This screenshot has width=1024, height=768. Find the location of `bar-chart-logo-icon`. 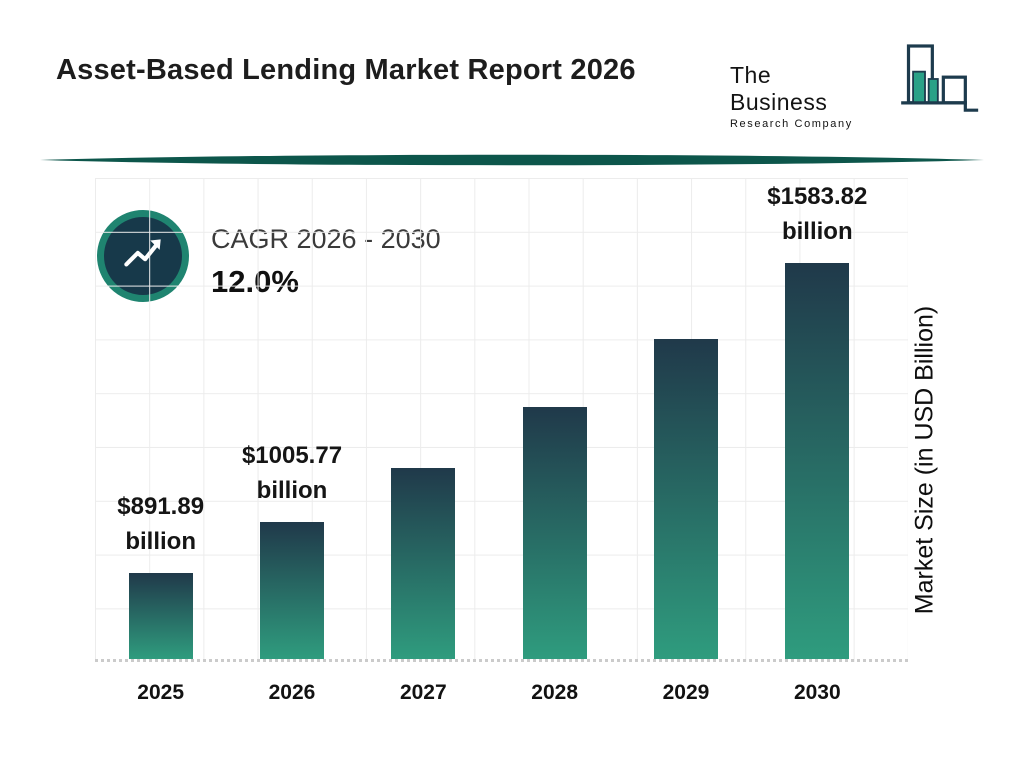

bar-chart-logo-icon is located at coordinates (925, 81).